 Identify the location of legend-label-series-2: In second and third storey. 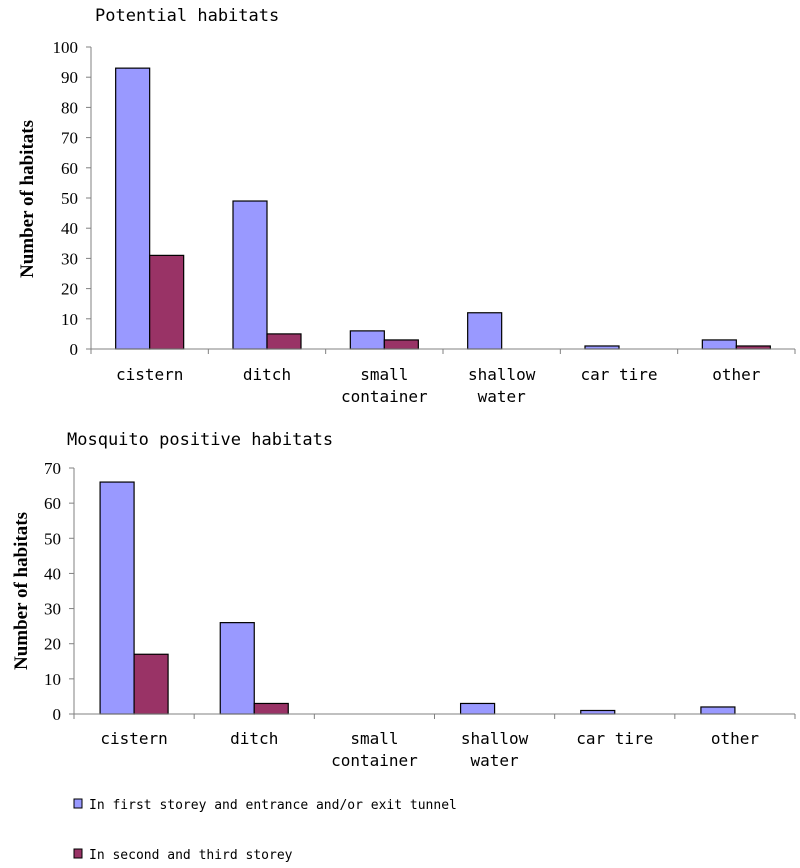
(191, 855).